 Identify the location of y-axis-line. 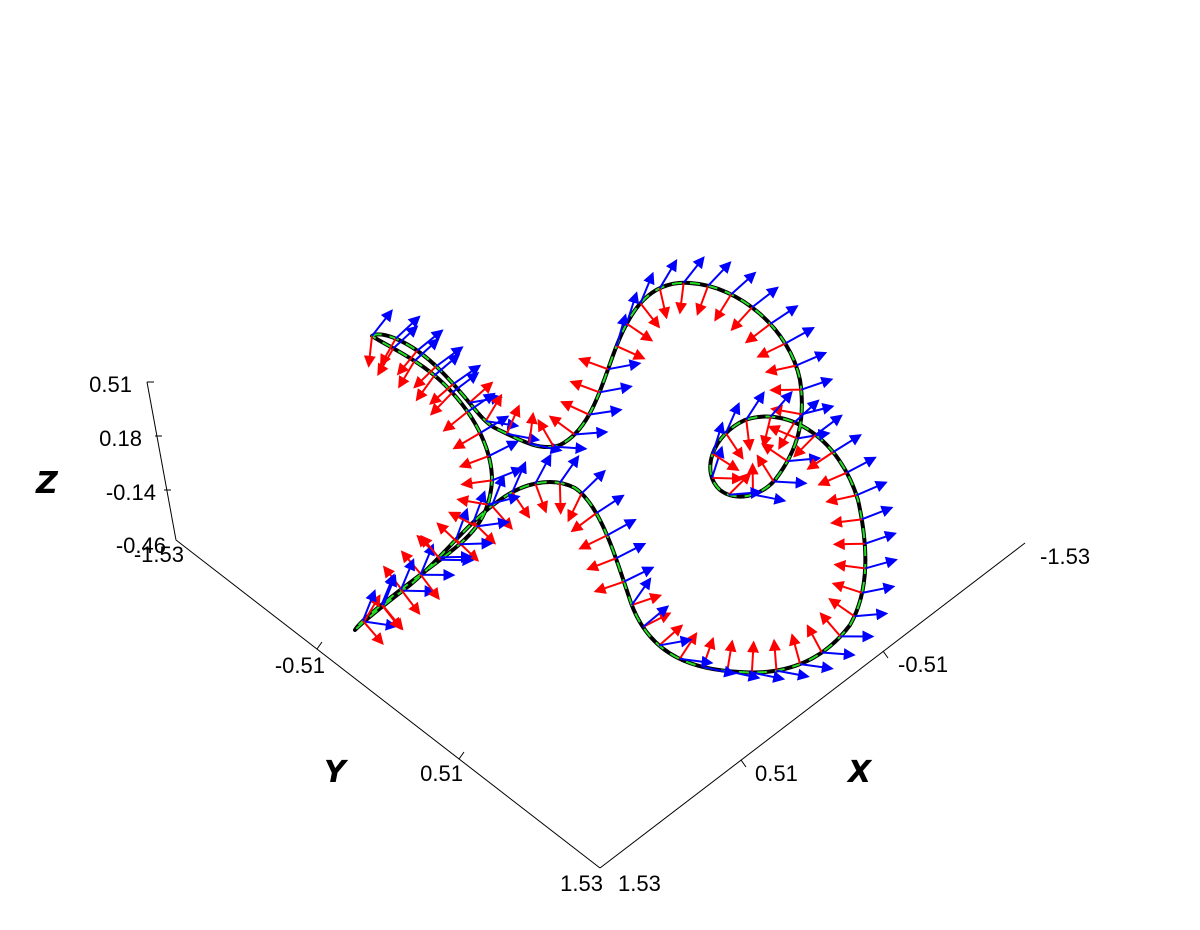
(388, 704).